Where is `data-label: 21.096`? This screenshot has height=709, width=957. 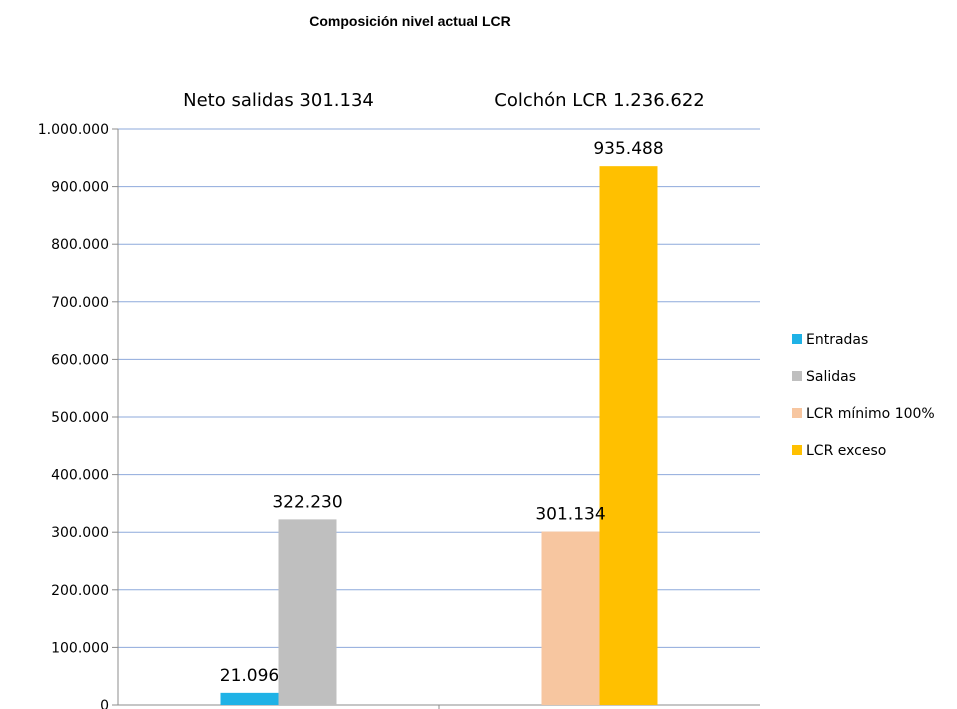 data-label: 21.096 is located at coordinates (249, 676).